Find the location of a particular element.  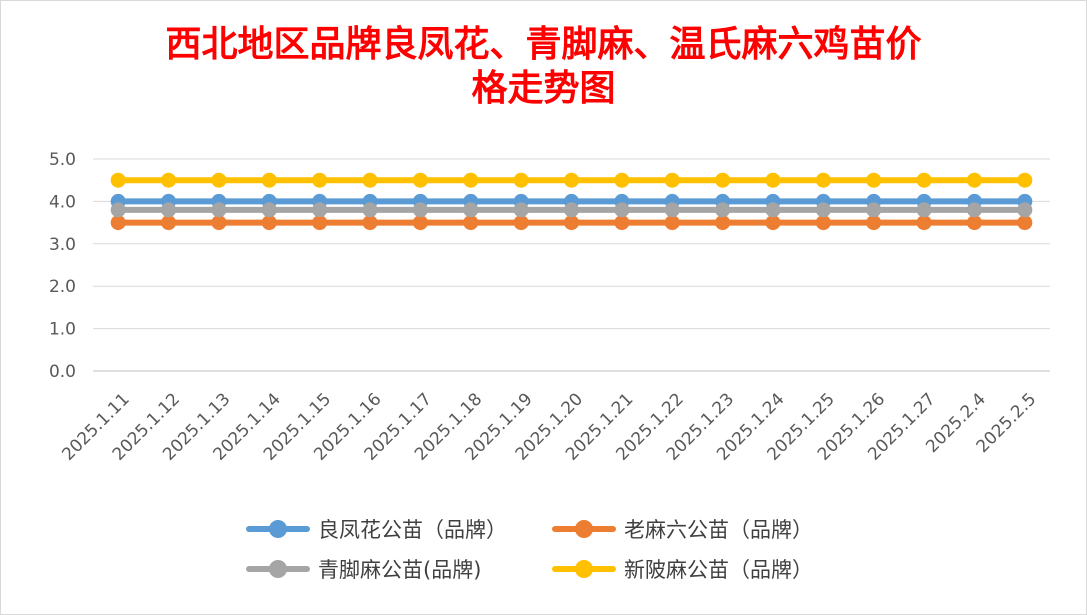

chart-title: 西北地区品牌良凤花、青脚麻、温氏麻六鸡苗价 格走势图 is located at coordinates (543, 66).